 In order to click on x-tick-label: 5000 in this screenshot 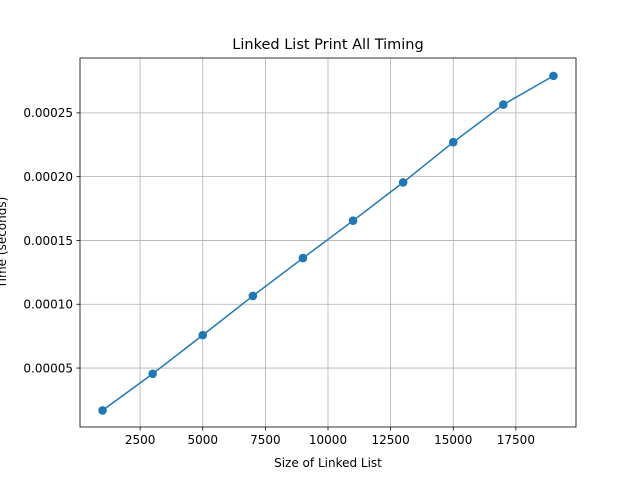, I will do `click(202, 440)`.